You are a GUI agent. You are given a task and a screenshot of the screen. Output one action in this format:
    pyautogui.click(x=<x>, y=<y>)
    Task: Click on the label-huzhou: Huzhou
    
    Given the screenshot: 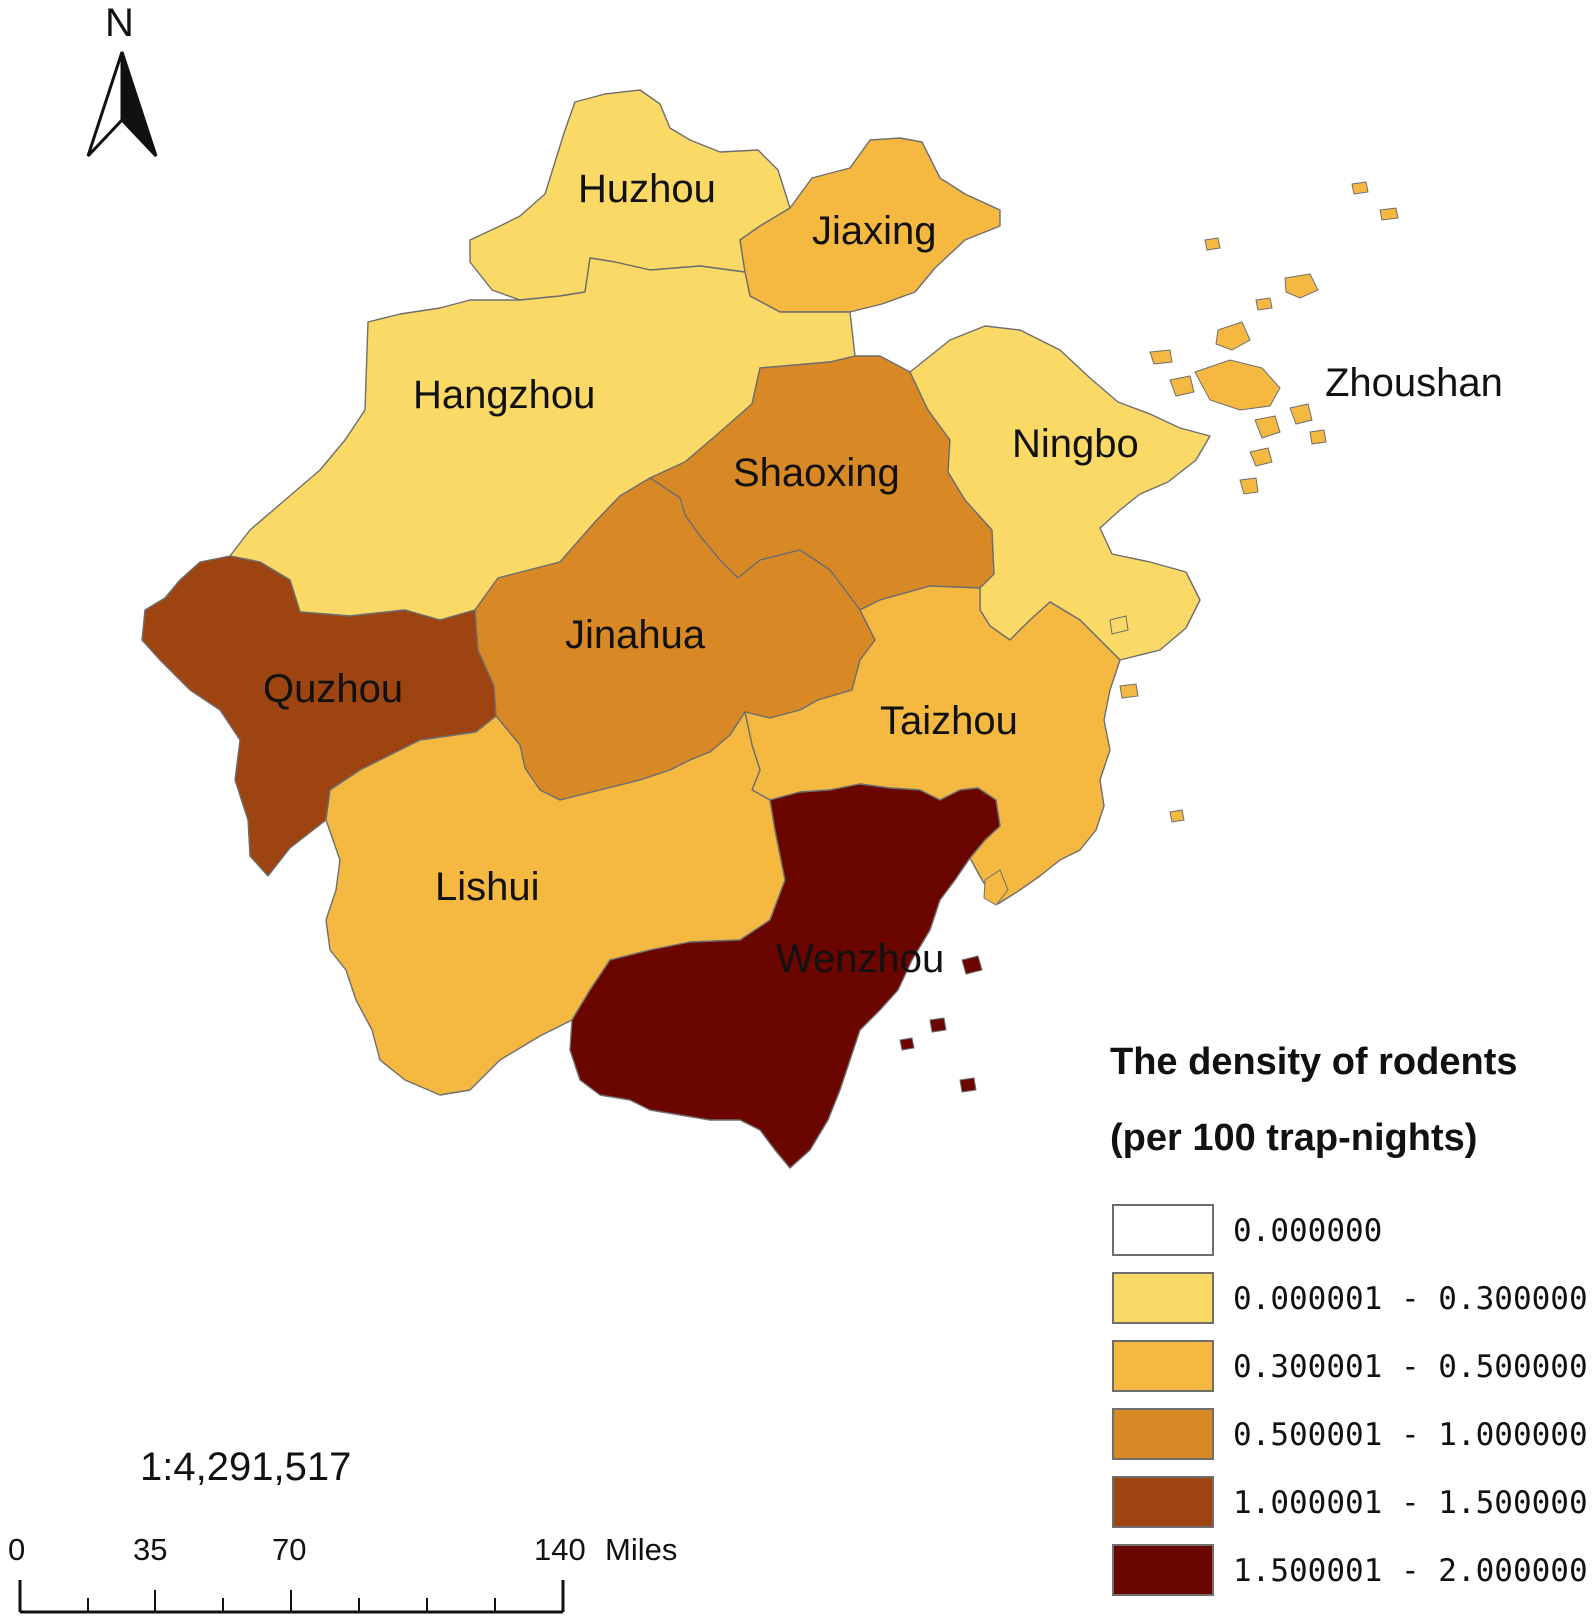 What is the action you would take?
    pyautogui.click(x=647, y=189)
    